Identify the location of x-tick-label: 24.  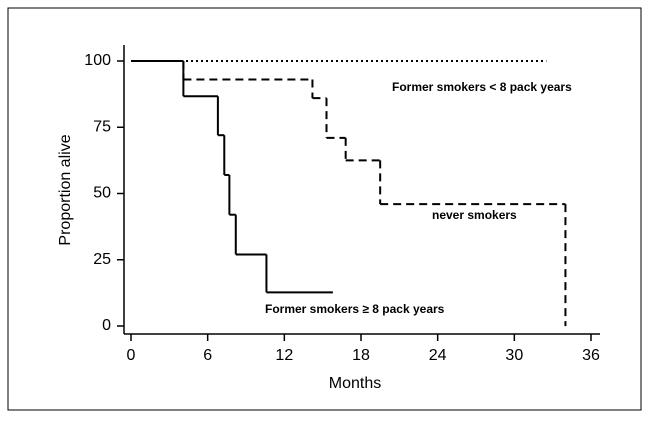
(438, 355).